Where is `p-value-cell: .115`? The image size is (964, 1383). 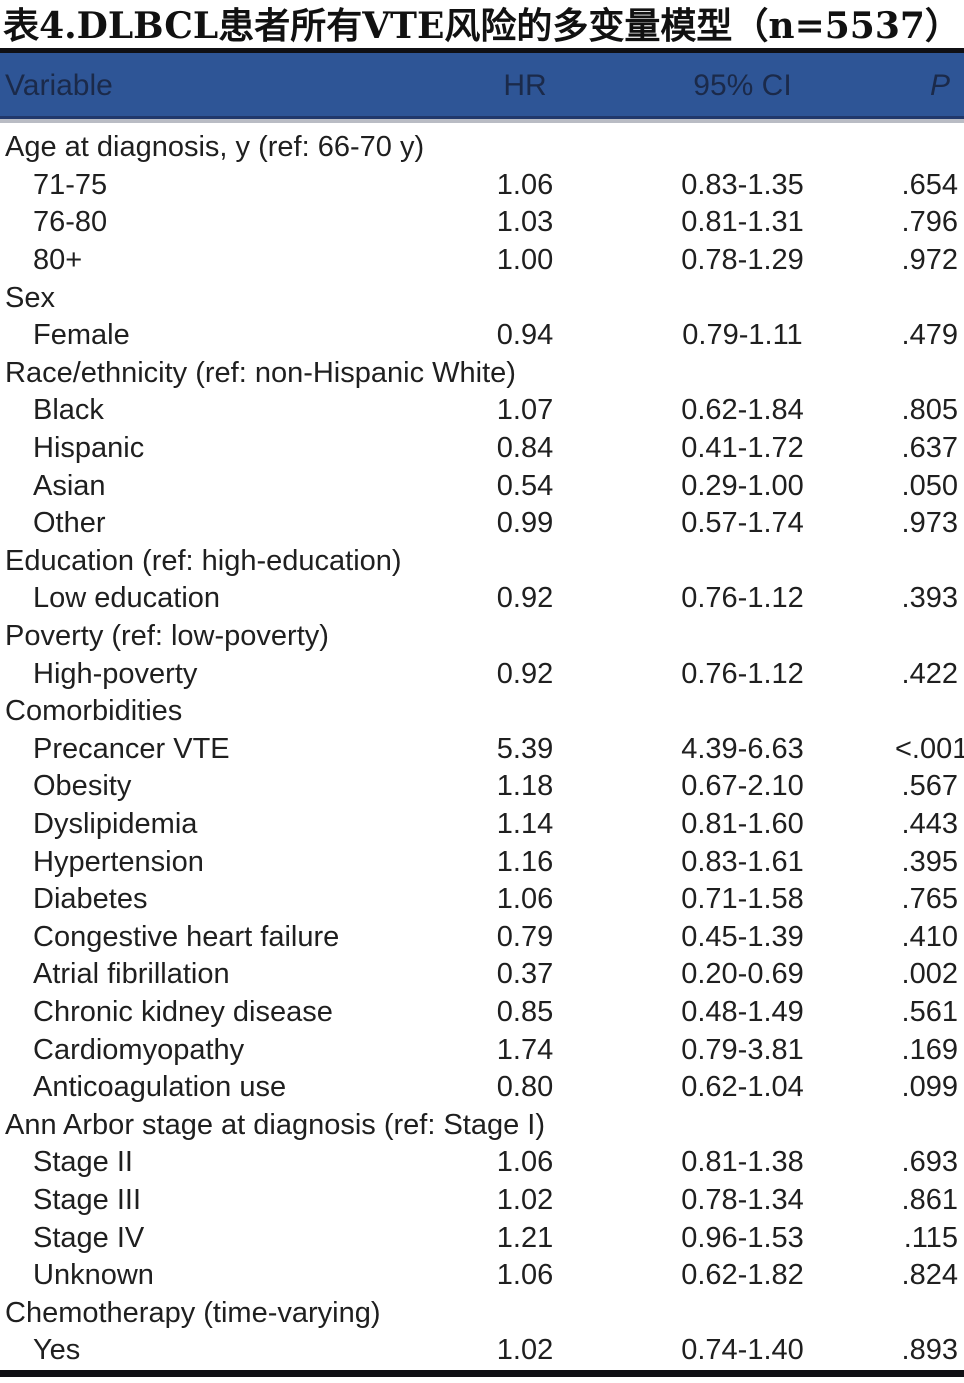 p-value-cell: .115 is located at coordinates (930, 1237).